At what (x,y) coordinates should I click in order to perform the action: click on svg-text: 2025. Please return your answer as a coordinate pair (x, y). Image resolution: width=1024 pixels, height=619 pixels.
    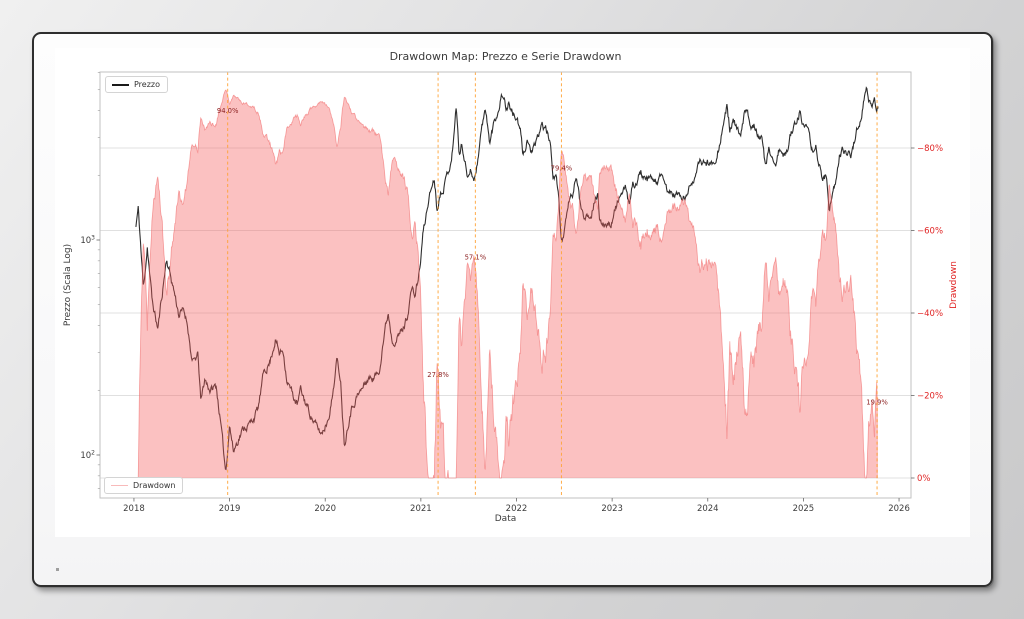
    Looking at the image, I should click on (804, 509).